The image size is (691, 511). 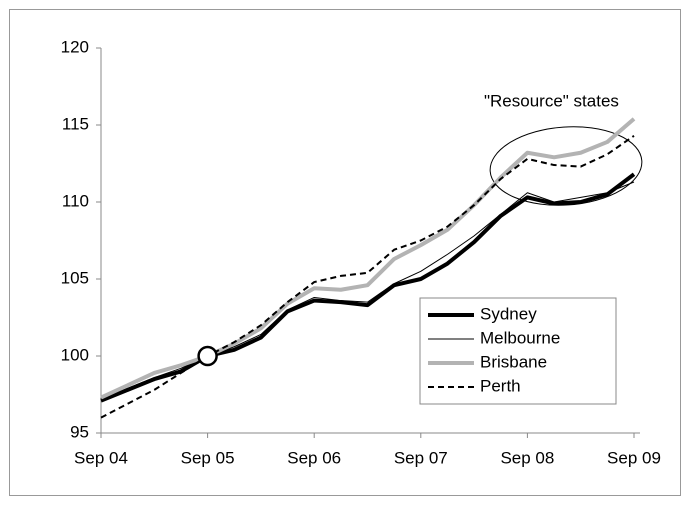 I want to click on legend-label: Sydney, so click(x=508, y=313).